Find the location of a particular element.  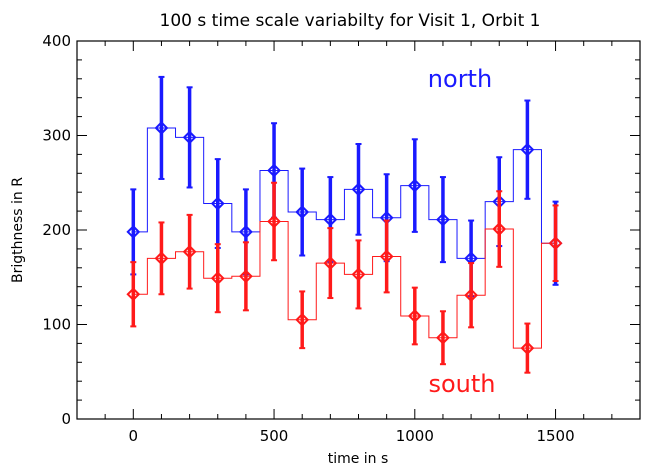

y-tick-label: 300 is located at coordinates (56, 136).